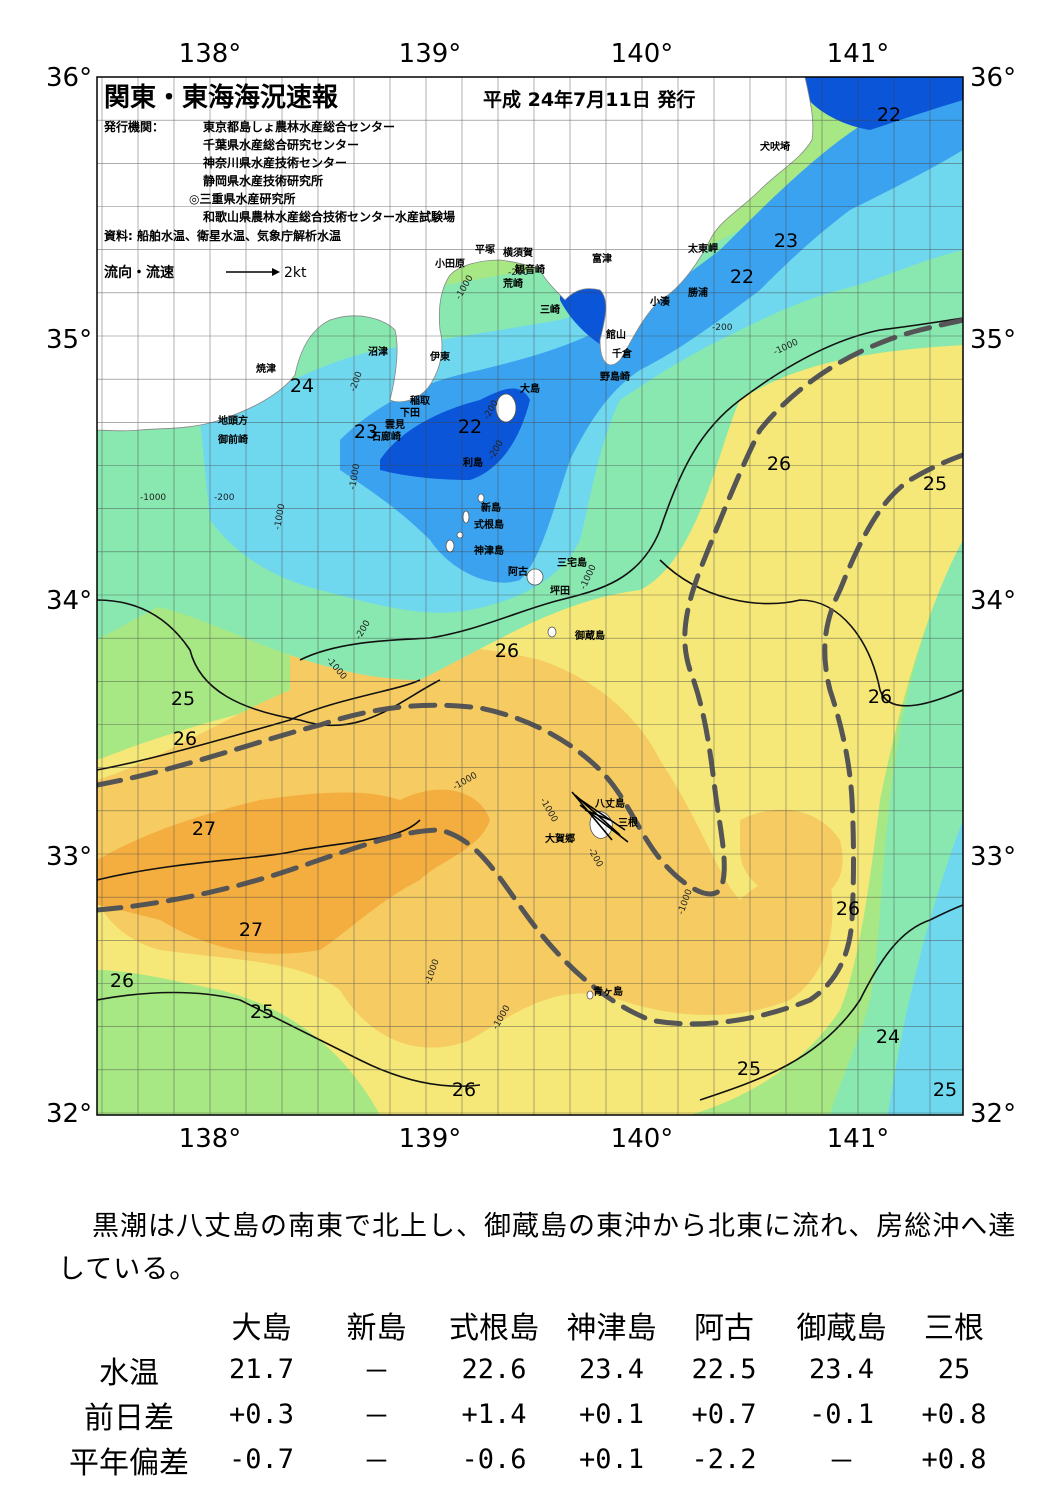 Image resolution: width=1064 pixels, height=1503 pixels. What do you see at coordinates (560, 590) in the screenshot?
I see `place-label: 坪田` at bounding box center [560, 590].